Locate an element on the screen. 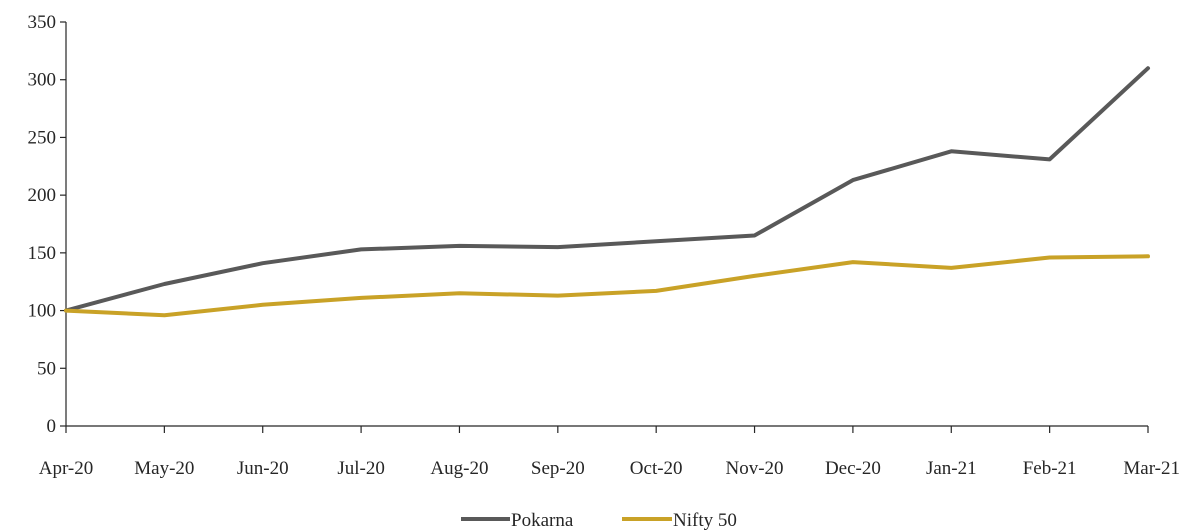 This screenshot has width=1184, height=532. x-tick-label: Sep-20 is located at coordinates (558, 468).